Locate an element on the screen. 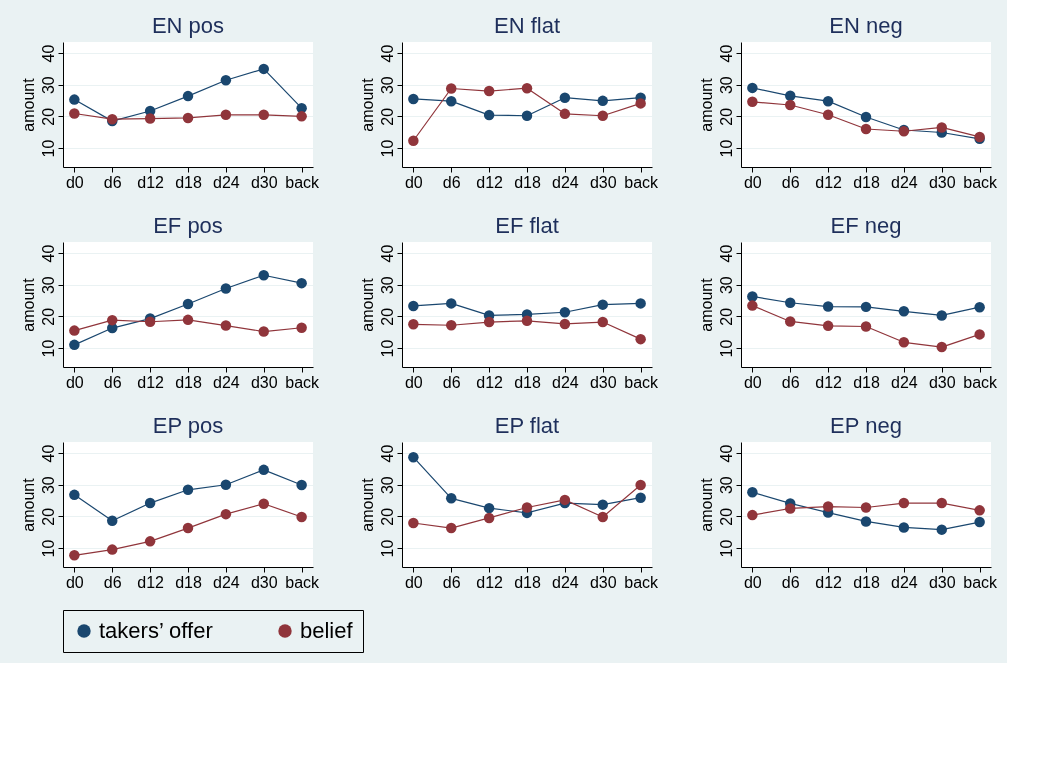  chart-title: EF pos is located at coordinates (188, 225).